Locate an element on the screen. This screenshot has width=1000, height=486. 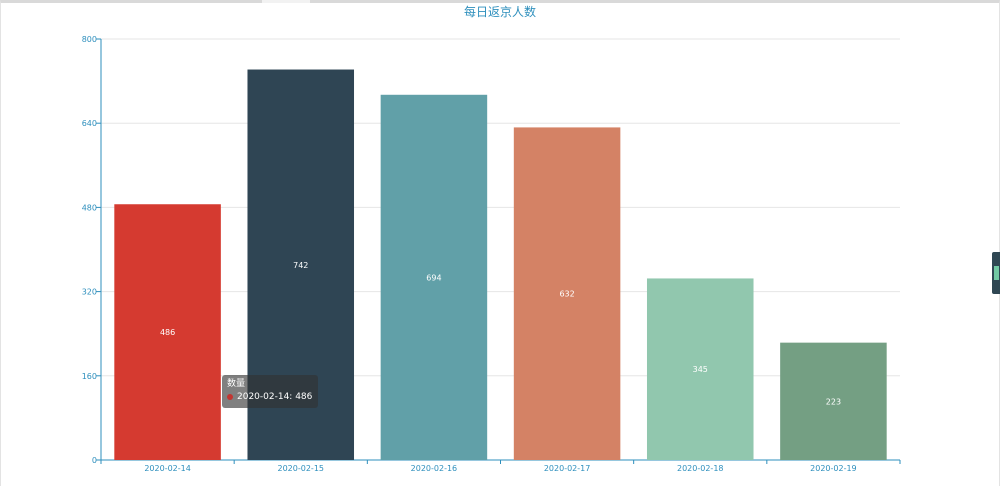
tooltip-value-row: 2020-02-14: 486 is located at coordinates (269, 397).